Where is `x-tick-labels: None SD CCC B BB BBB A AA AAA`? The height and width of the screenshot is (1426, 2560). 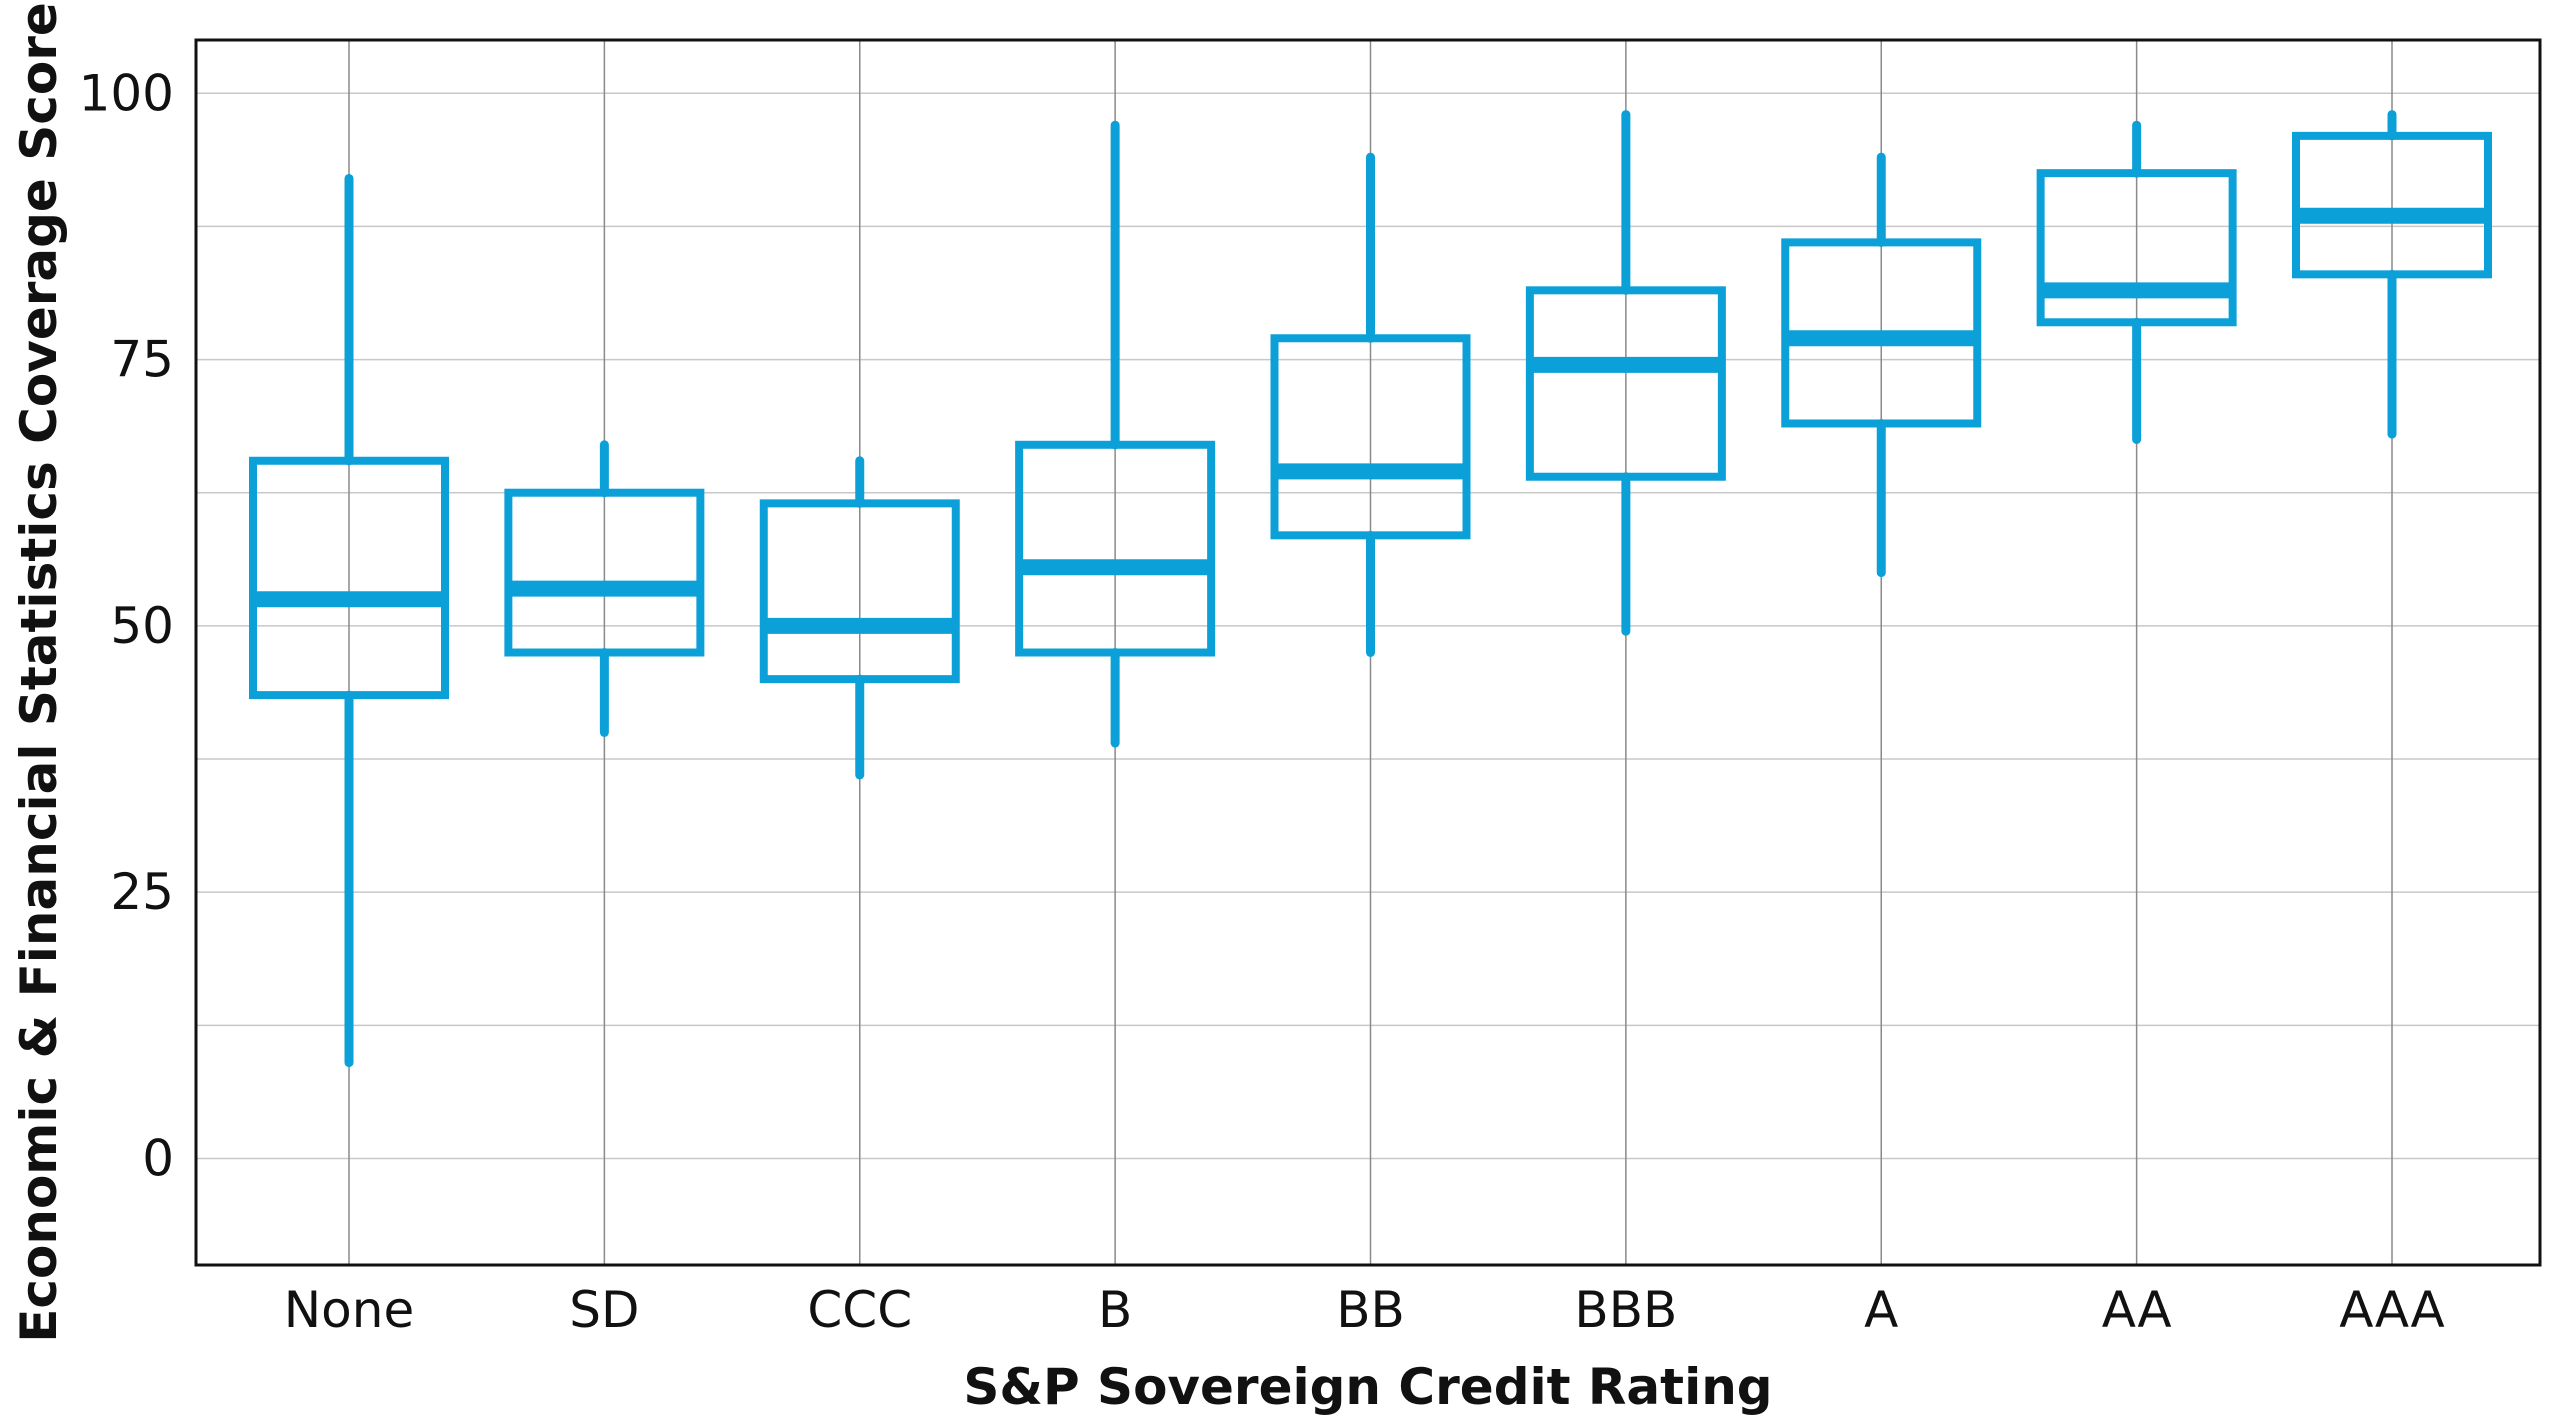
x-tick-labels: None SD CCC B BB BBB A AA AAA is located at coordinates (1364, 1310).